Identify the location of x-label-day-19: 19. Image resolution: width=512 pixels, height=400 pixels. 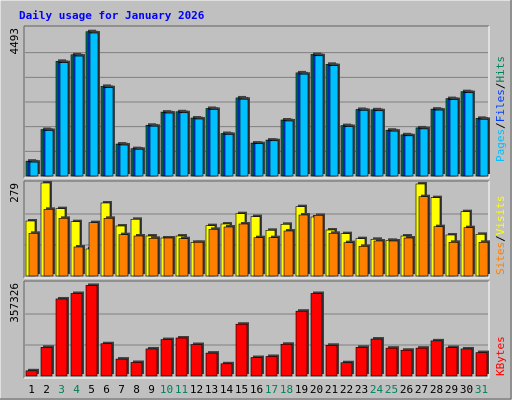
(301, 389).